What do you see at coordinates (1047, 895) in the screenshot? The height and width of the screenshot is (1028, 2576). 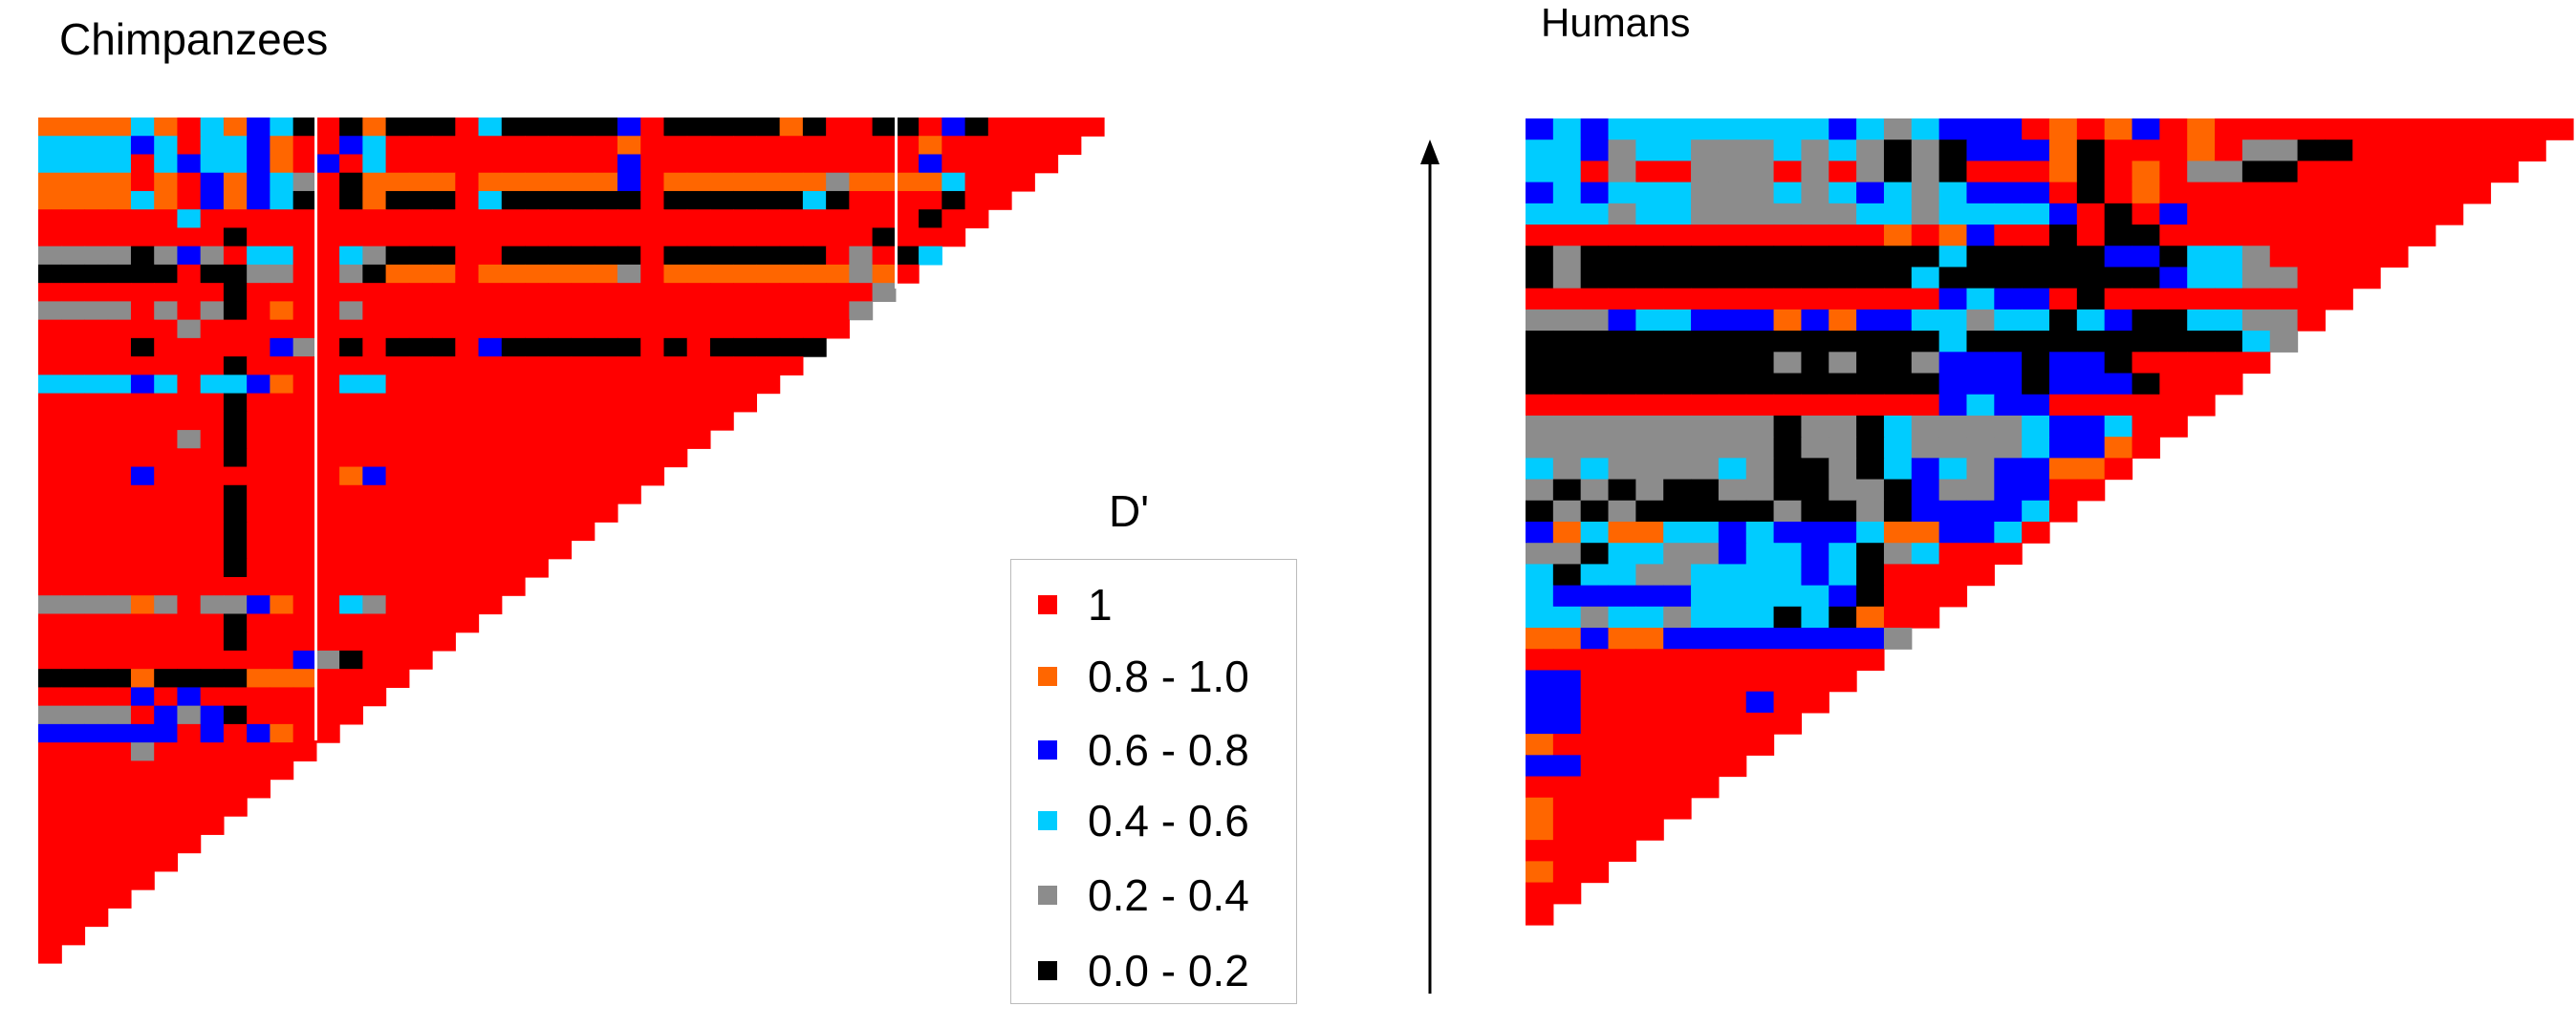 I see `legend-swatch` at bounding box center [1047, 895].